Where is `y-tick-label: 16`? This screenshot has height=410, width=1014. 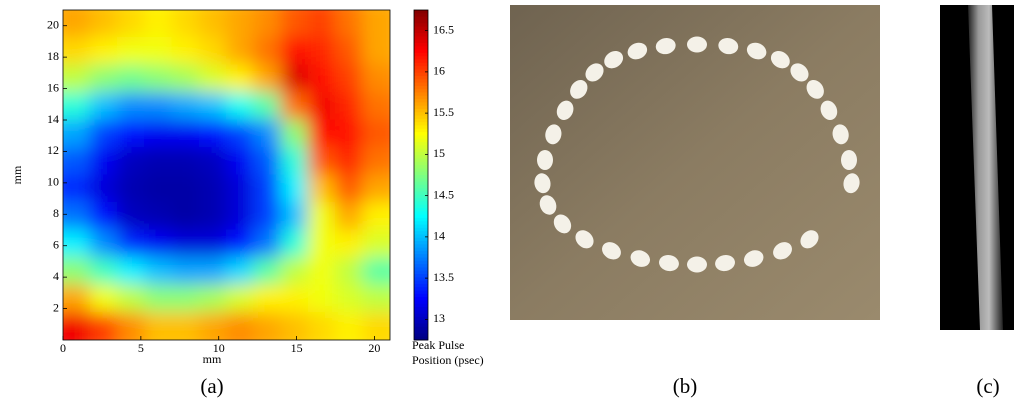 y-tick-label: 16 is located at coordinates (53, 87).